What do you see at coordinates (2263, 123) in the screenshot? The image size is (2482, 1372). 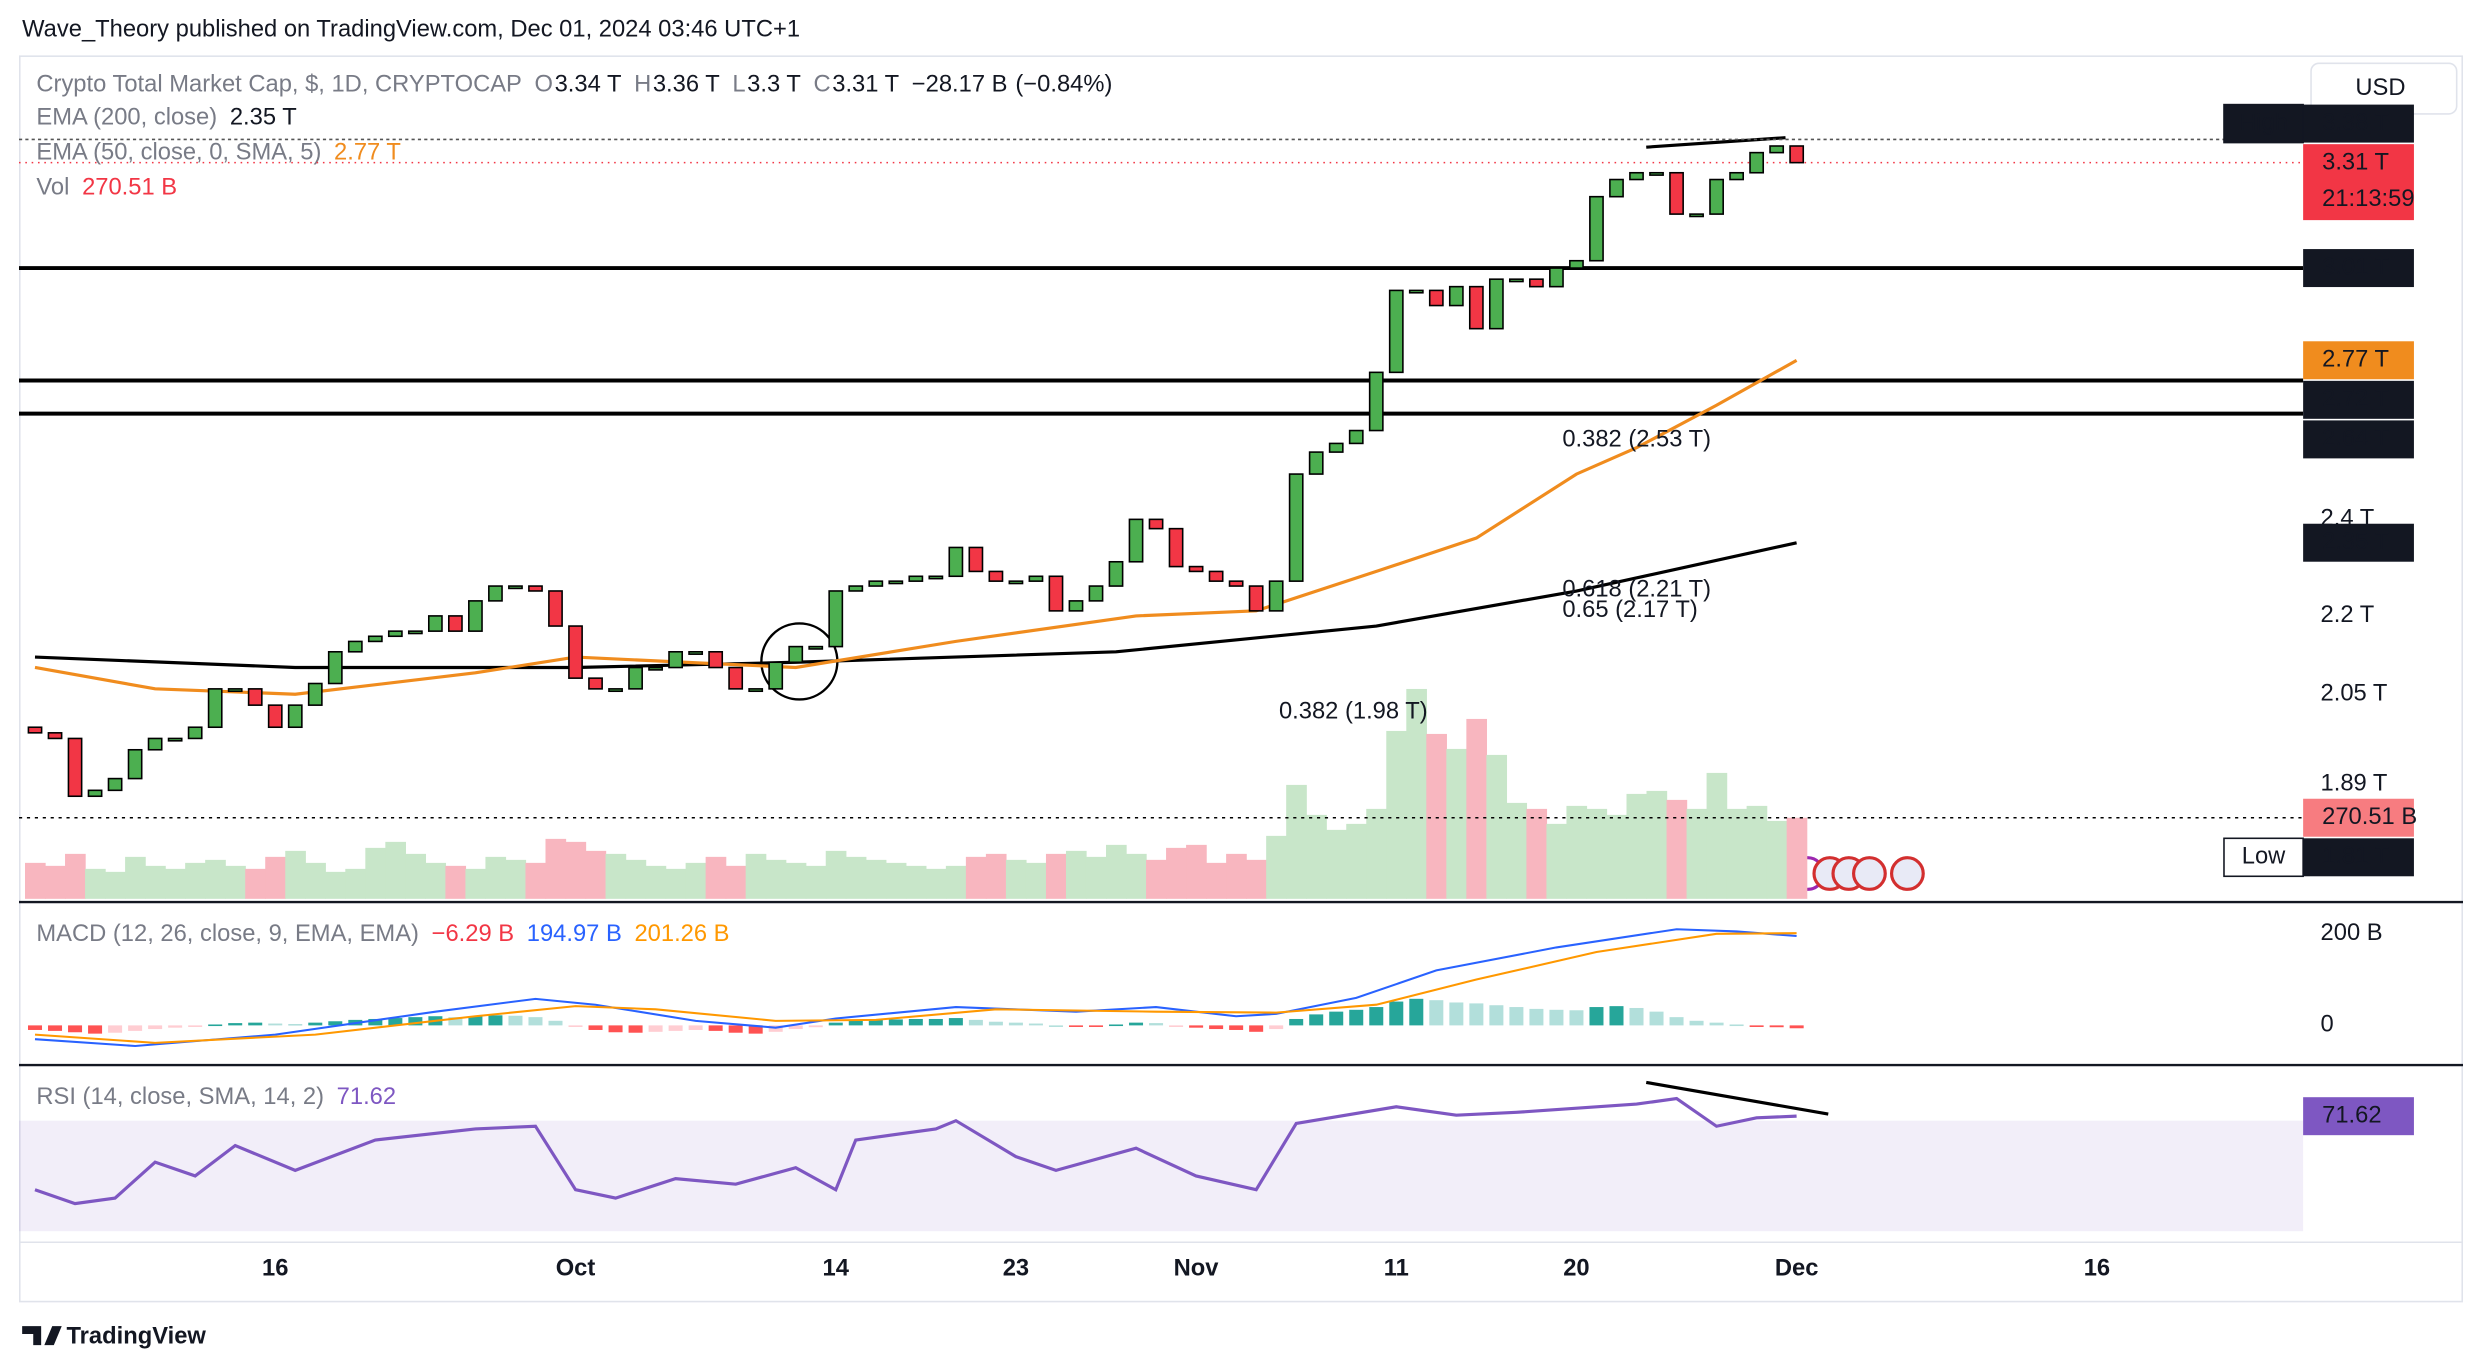 I see `tag-label: High` at bounding box center [2263, 123].